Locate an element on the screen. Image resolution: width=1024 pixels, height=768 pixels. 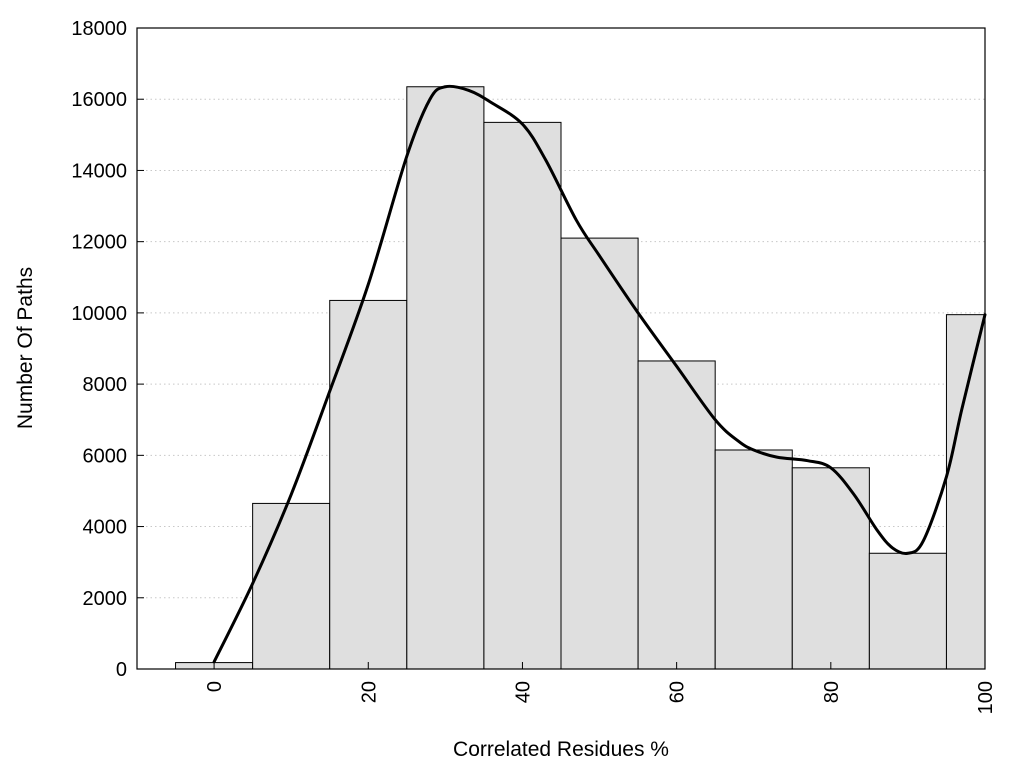
y-tick-label: 16000 is located at coordinates (99, 100).